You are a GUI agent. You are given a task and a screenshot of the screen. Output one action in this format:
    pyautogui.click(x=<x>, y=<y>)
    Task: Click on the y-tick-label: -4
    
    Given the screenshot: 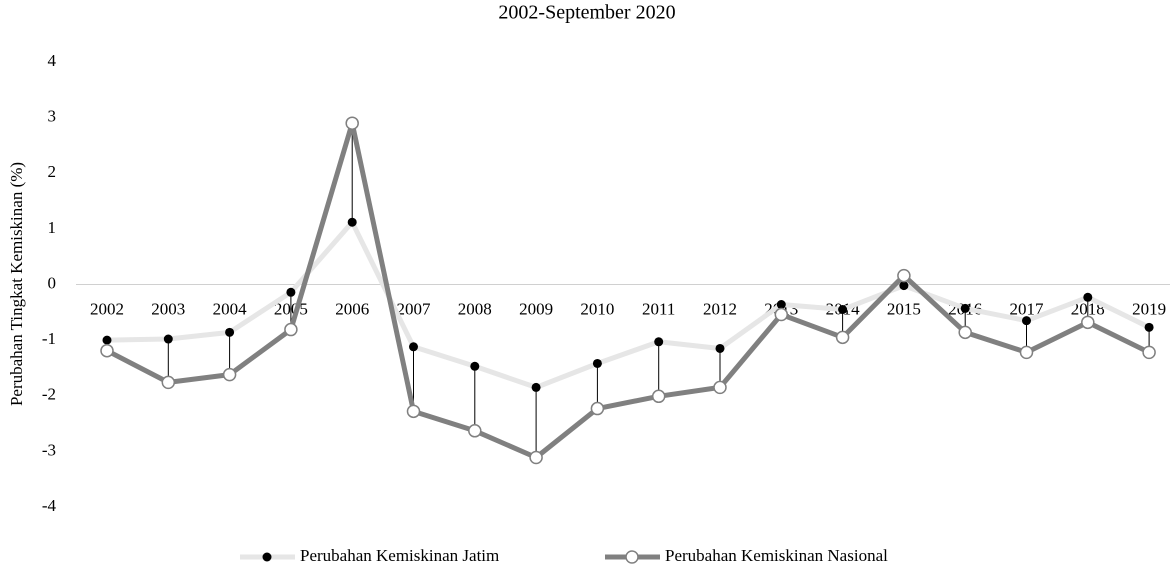 What is the action you would take?
    pyautogui.click(x=49, y=505)
    